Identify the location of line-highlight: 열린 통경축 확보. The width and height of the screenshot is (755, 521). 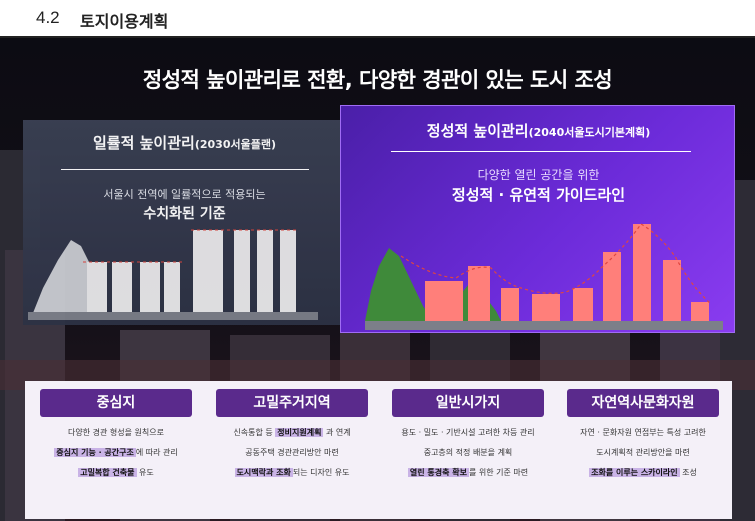
(438, 472).